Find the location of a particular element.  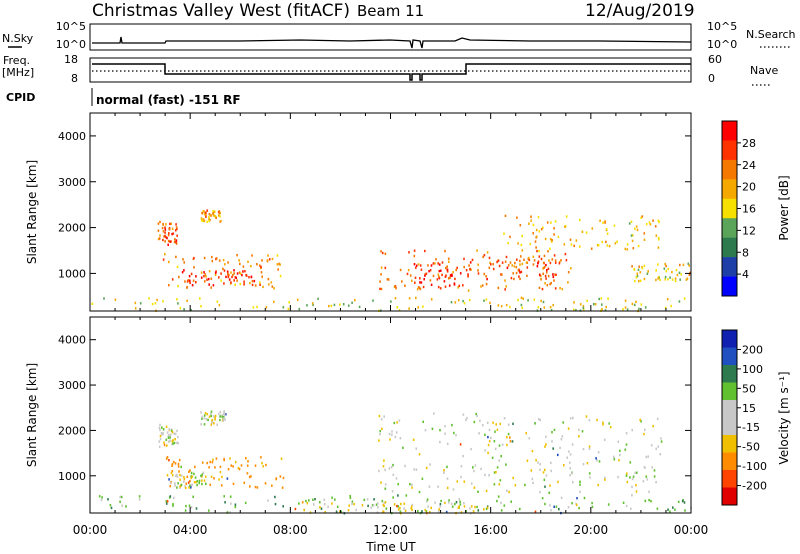

power-y-axis-label: Slant Range [km] is located at coordinates (32, 212).